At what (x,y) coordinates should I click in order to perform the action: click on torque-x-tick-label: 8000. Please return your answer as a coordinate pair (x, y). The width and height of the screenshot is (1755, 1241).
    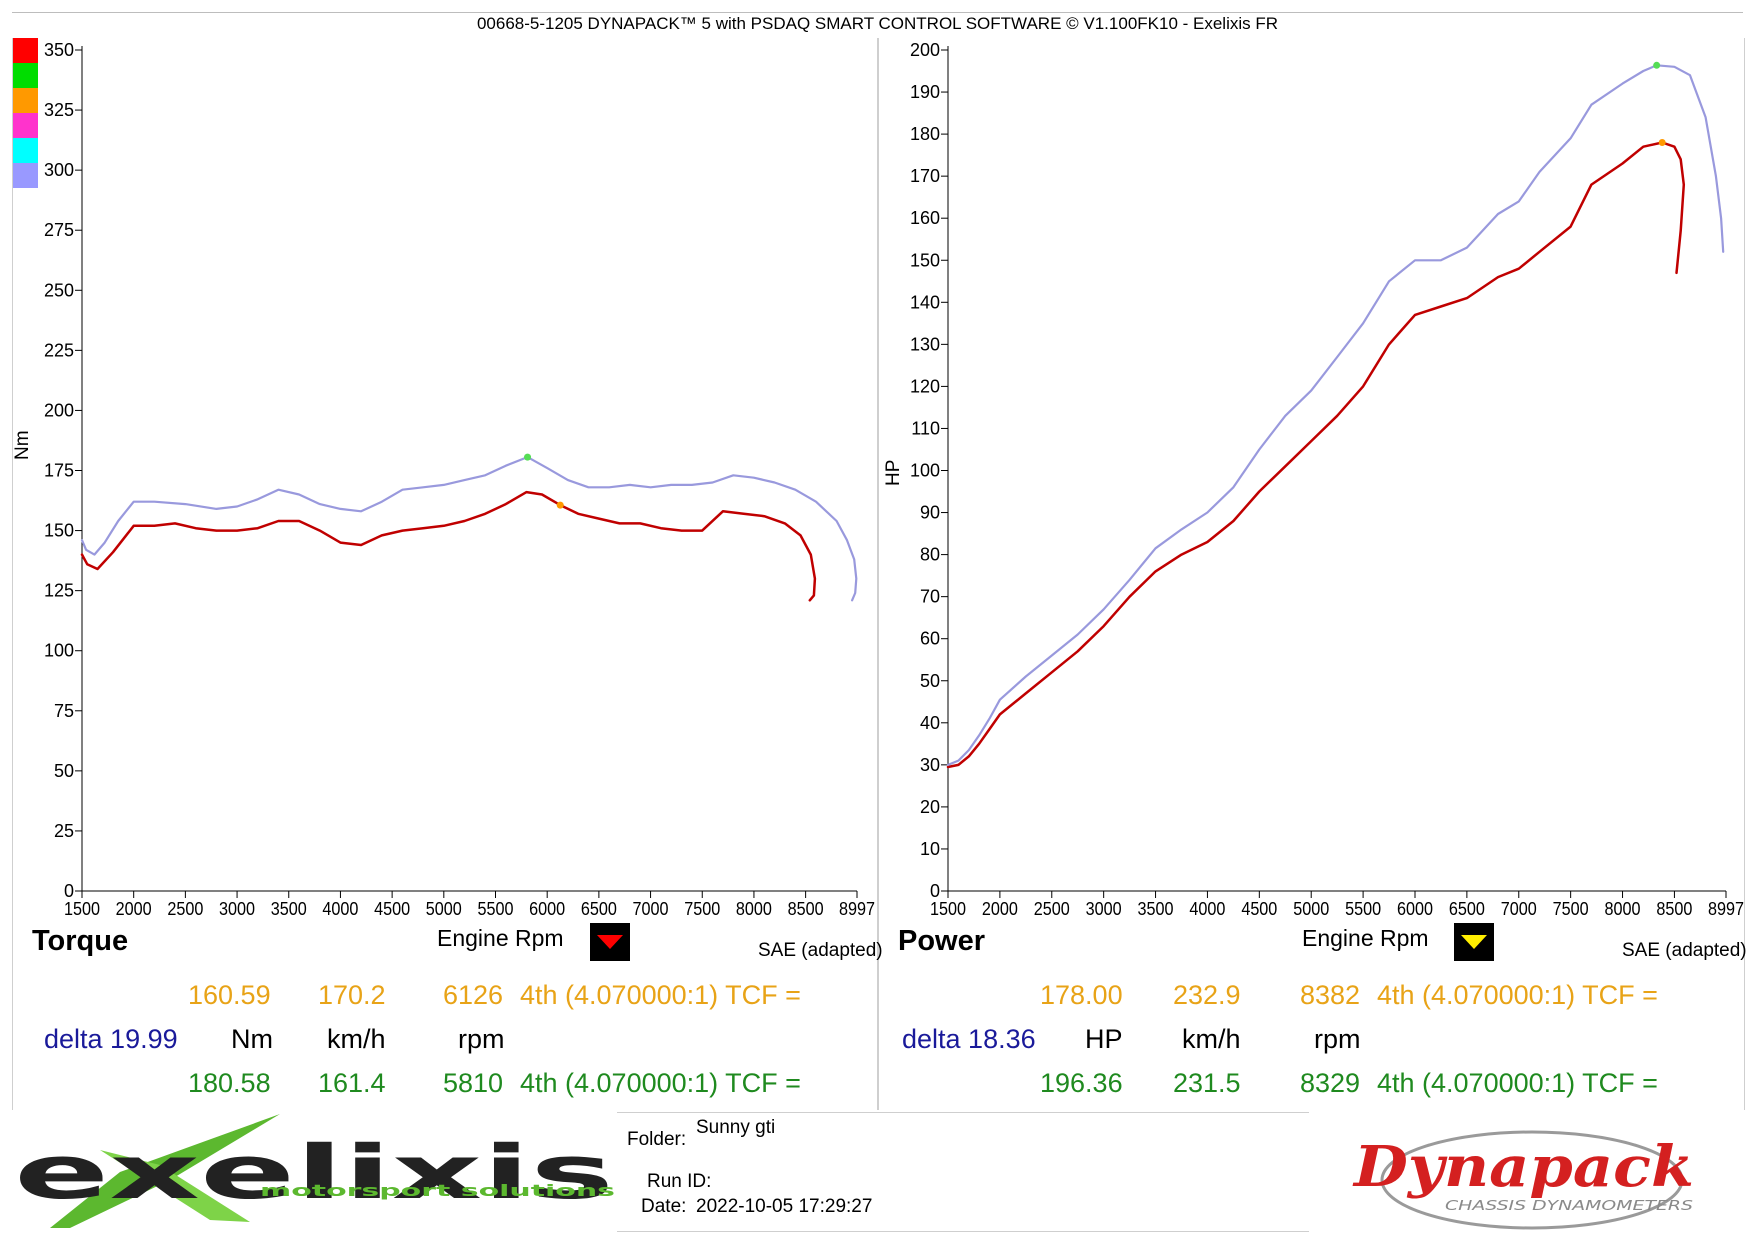
    Looking at the image, I should click on (754, 909).